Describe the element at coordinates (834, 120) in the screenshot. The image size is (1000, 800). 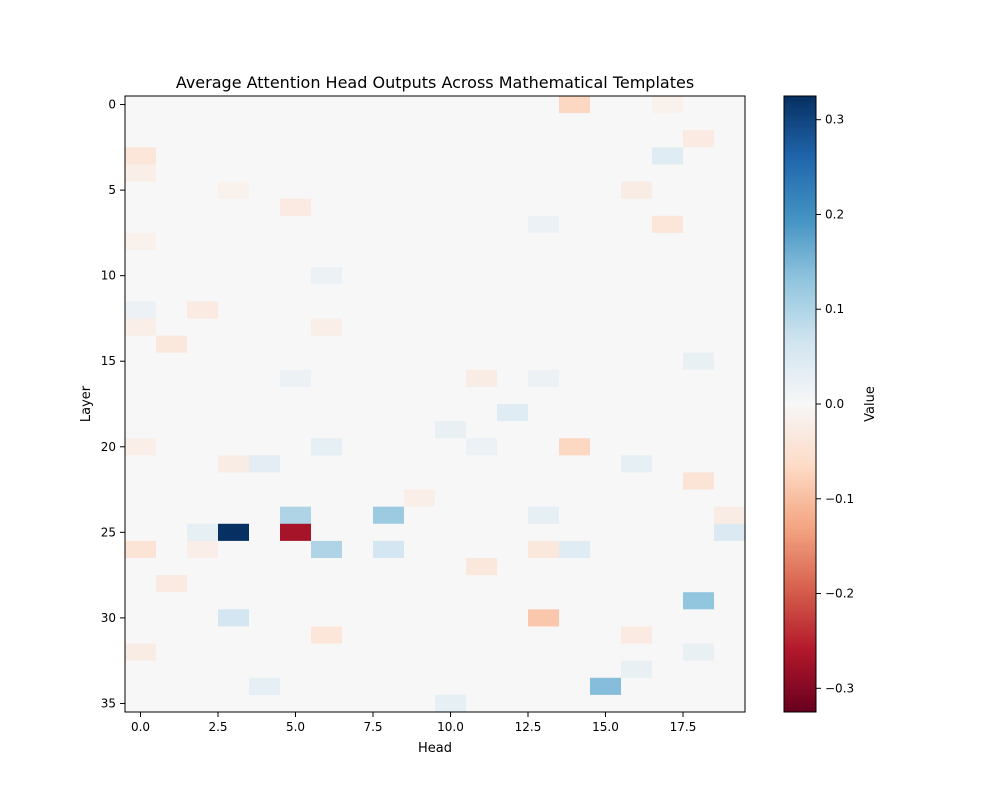
I see `colorbar-tick-label: 0.3` at that location.